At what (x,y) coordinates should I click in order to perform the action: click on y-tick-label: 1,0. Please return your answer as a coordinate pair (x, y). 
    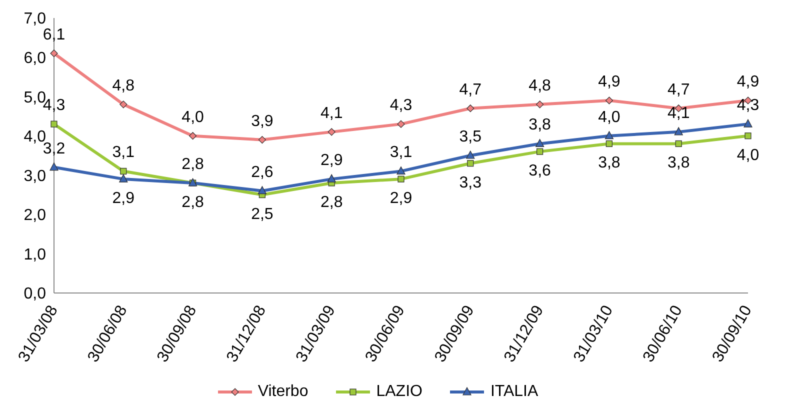
    Looking at the image, I should click on (35, 255).